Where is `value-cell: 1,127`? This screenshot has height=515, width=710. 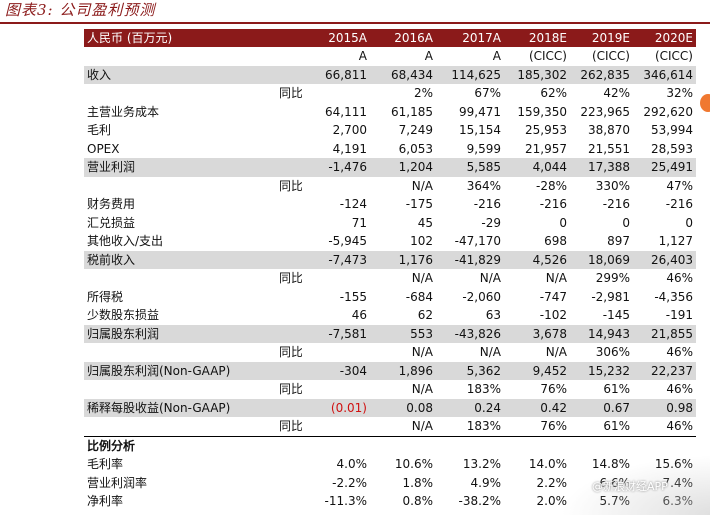 value-cell: 1,127 is located at coordinates (675, 241).